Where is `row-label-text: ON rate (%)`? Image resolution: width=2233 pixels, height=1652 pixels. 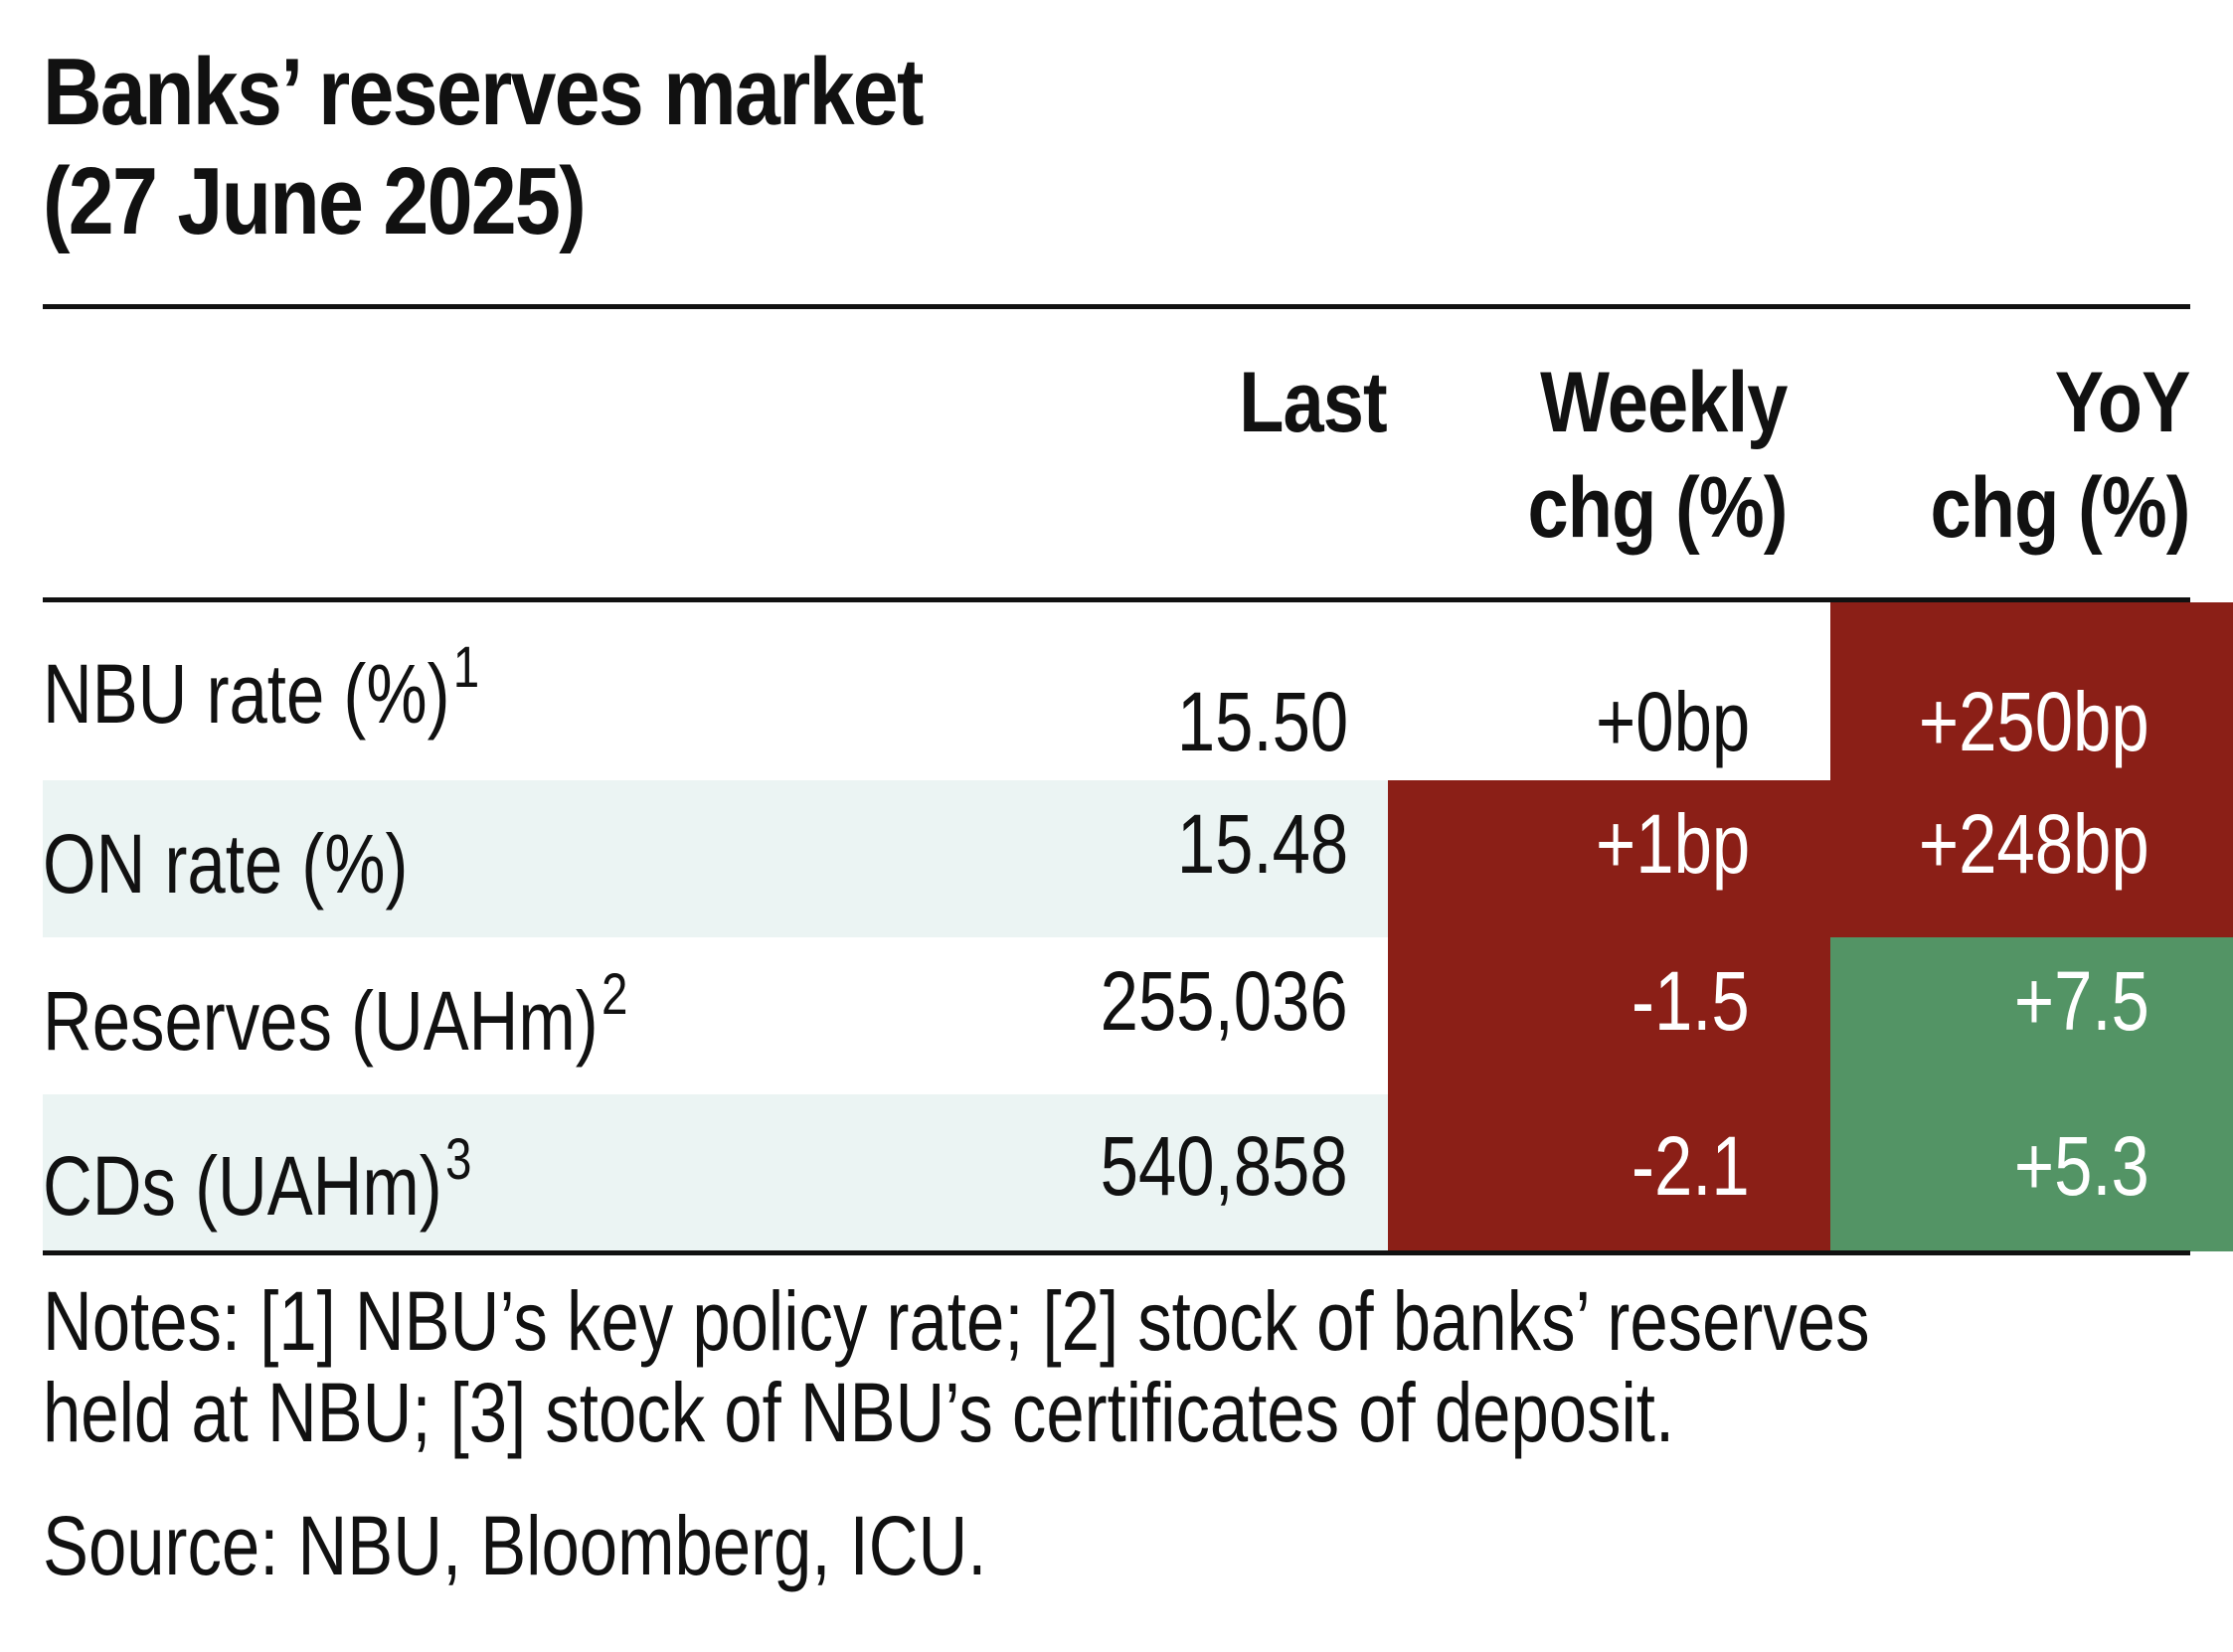
row-label-text: ON rate (%) is located at coordinates (226, 863).